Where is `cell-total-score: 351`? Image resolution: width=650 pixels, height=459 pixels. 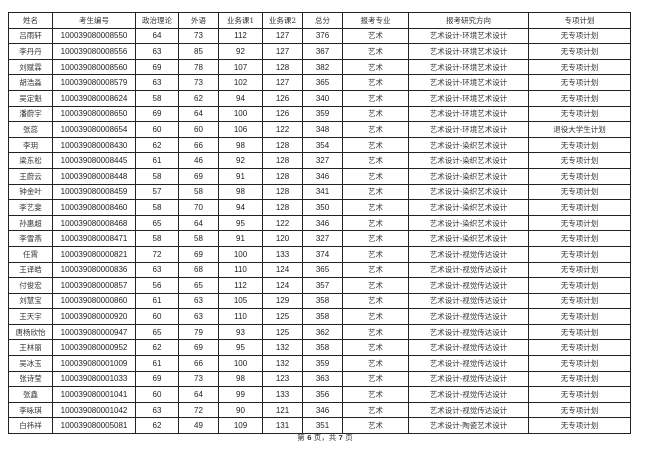 cell-total-score: 351 is located at coordinates (322, 426).